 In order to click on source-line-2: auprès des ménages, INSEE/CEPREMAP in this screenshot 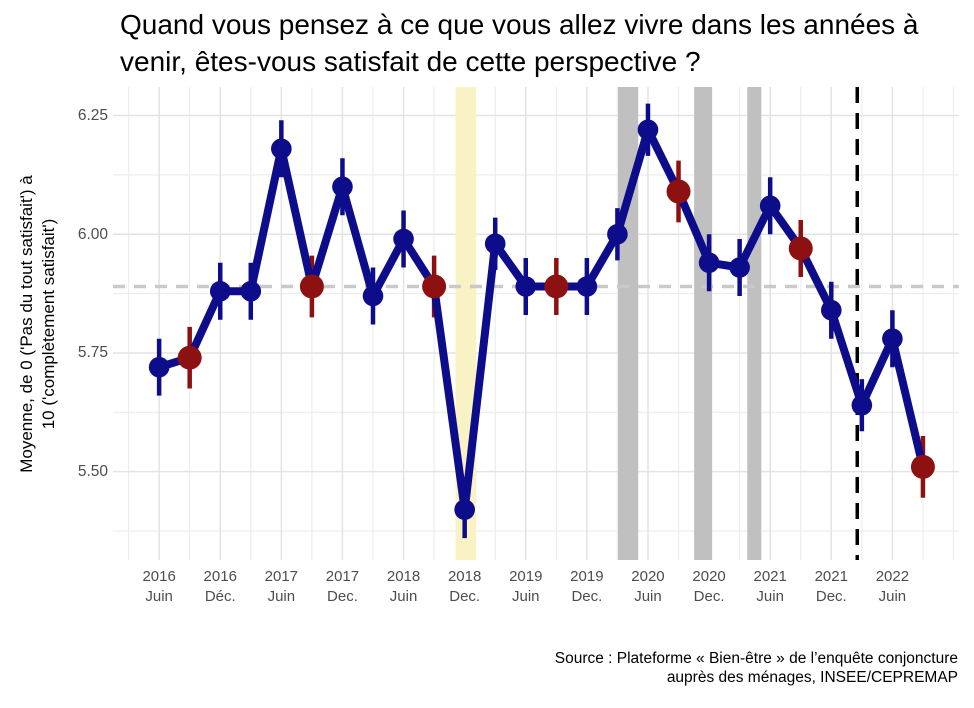, I will do `click(812, 677)`.